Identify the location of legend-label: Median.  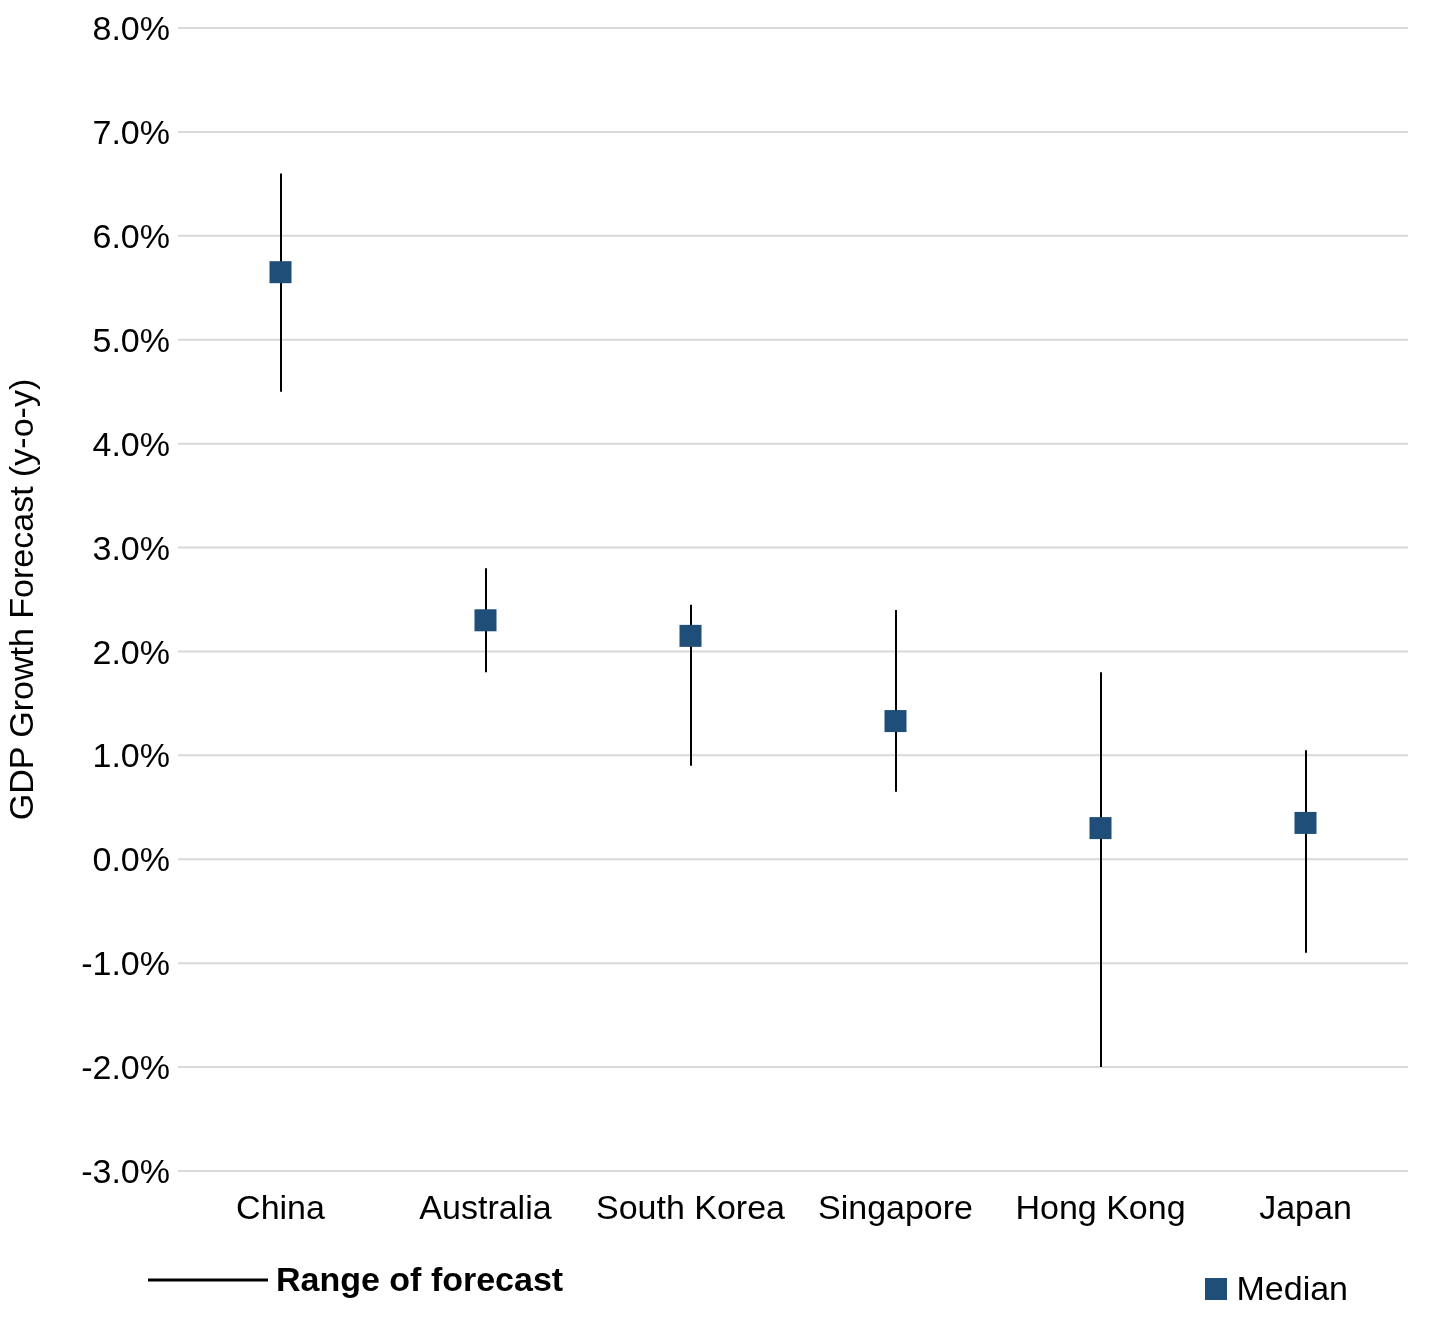
(1292, 1288).